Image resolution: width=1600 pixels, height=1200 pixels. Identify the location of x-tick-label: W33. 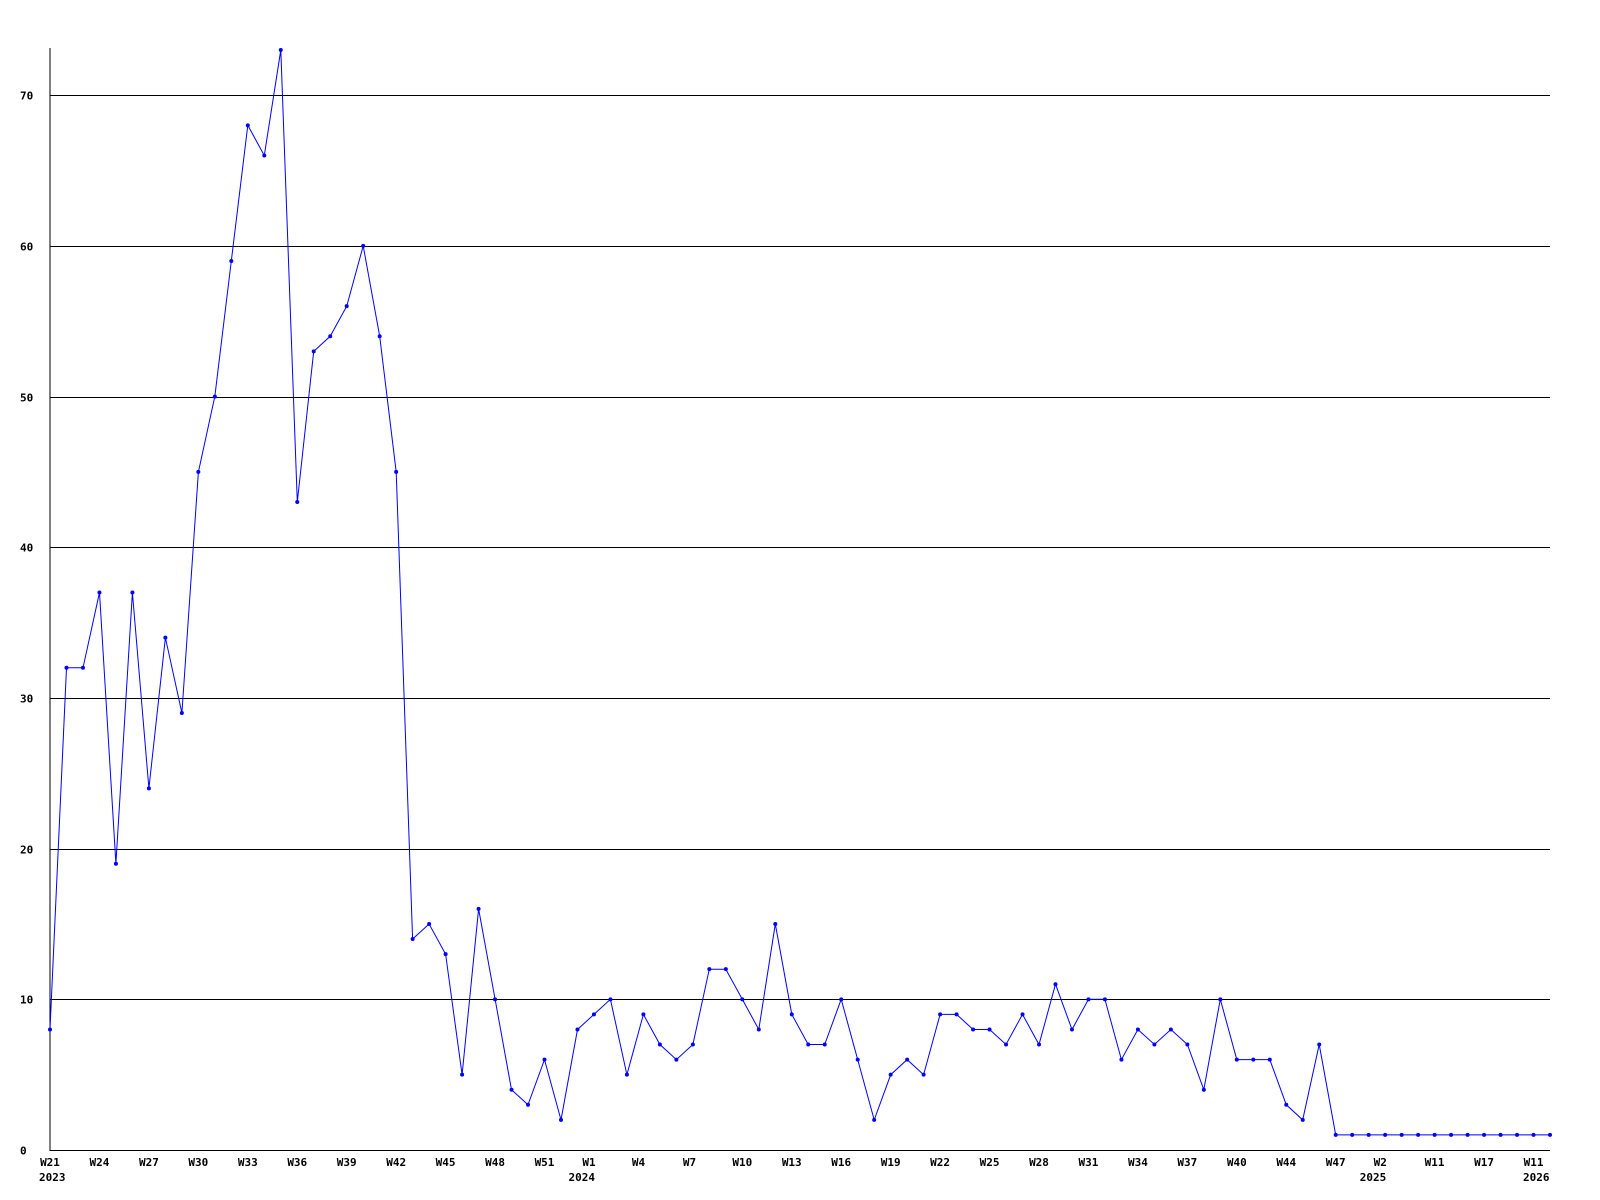
(248, 1162).